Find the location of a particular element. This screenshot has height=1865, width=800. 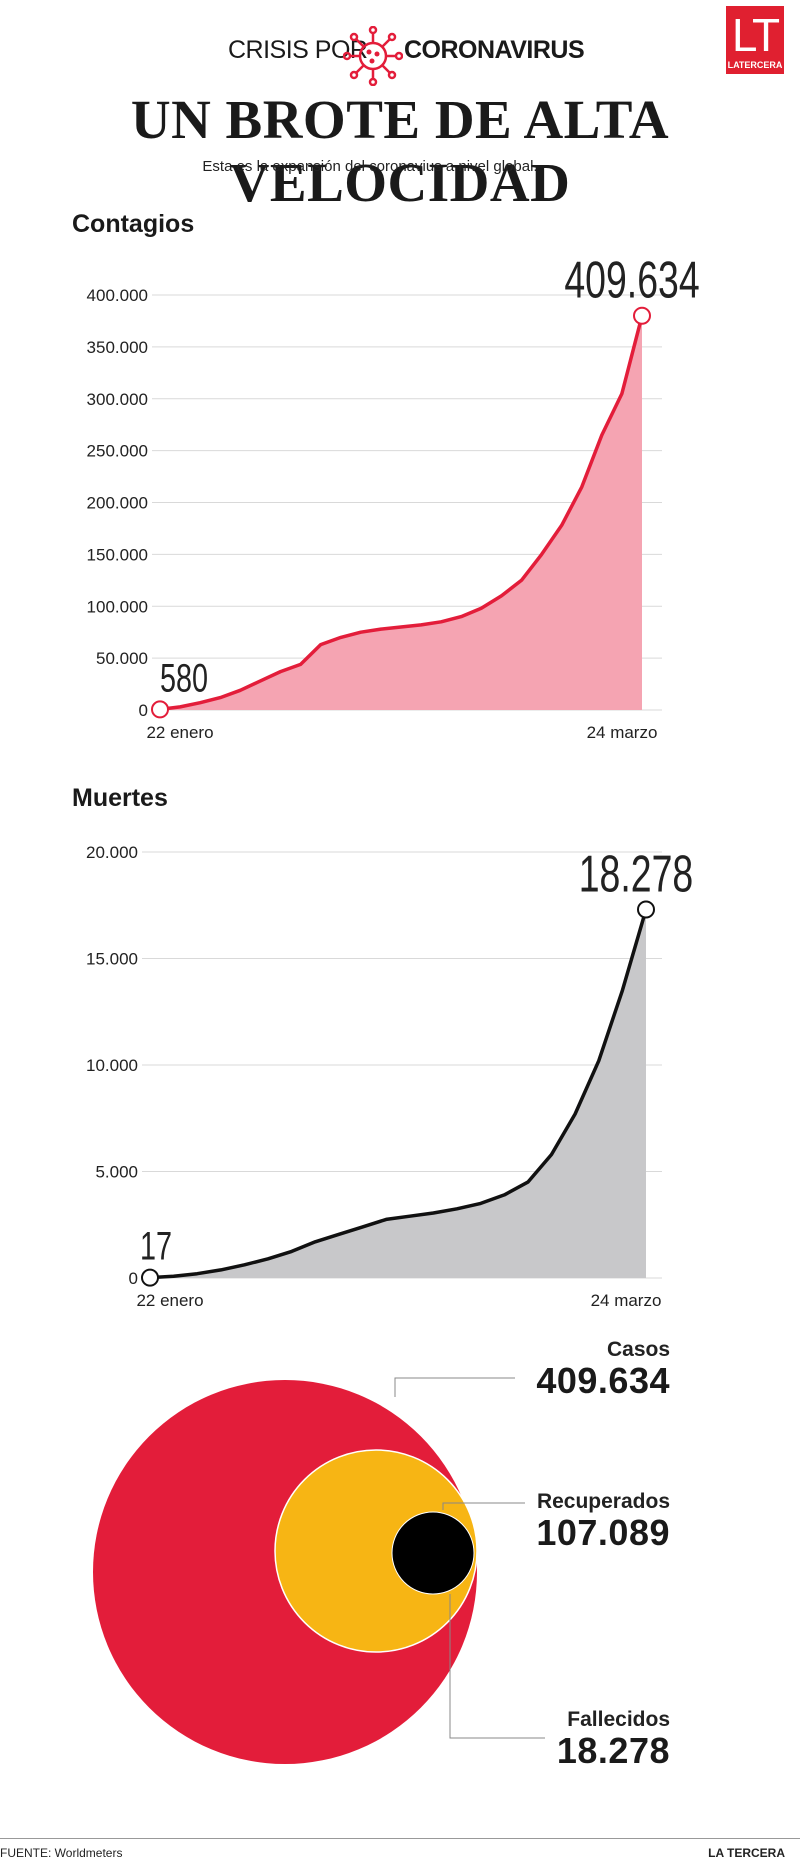

y-tick-label: 15.000 is located at coordinates (112, 959).